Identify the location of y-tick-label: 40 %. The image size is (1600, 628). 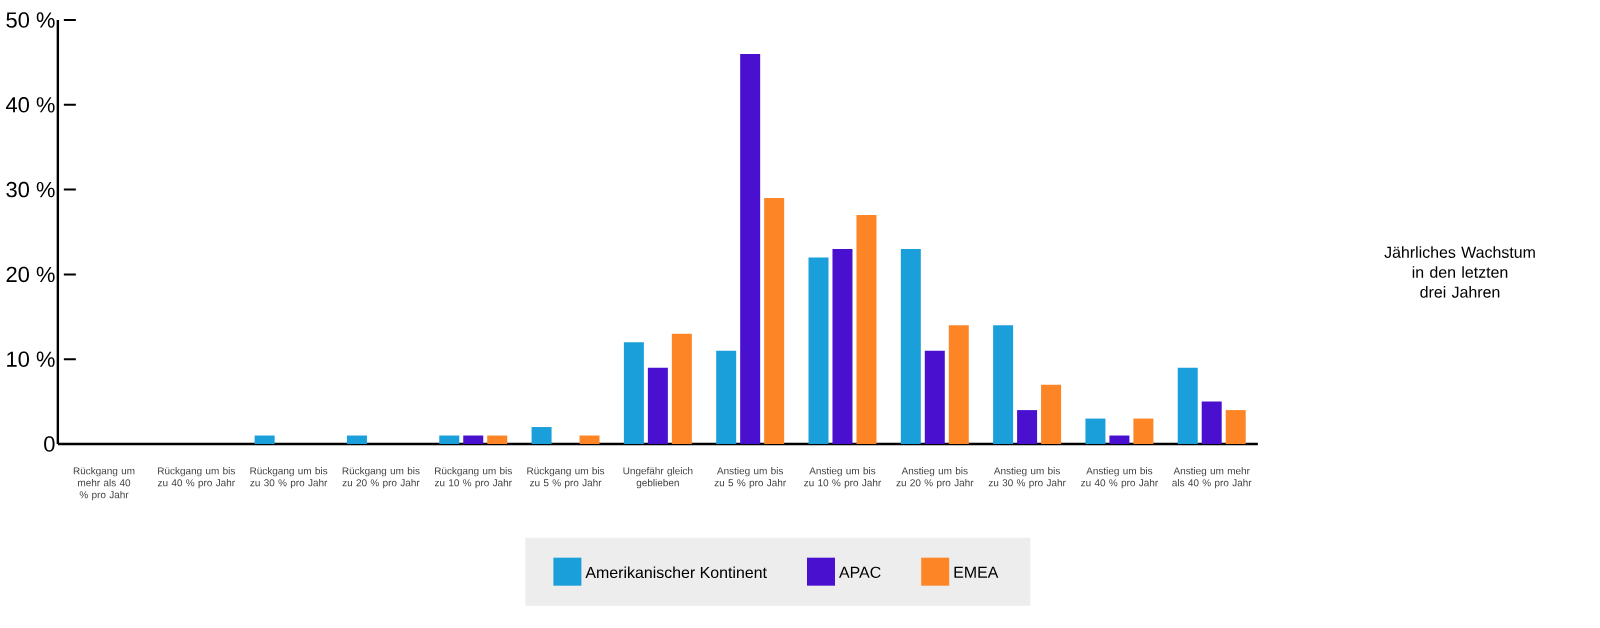
(30, 105).